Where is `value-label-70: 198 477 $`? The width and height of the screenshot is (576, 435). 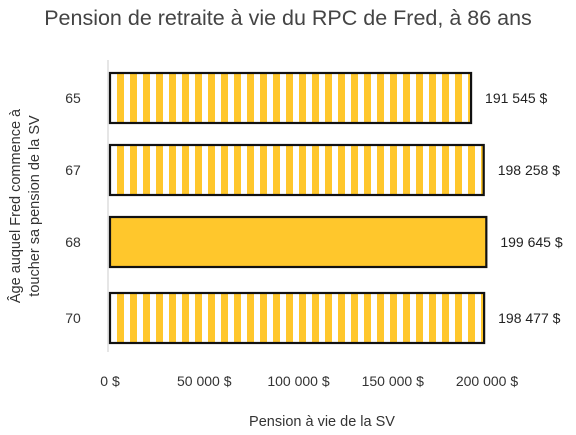
value-label-70: 198 477 $ is located at coordinates (529, 318).